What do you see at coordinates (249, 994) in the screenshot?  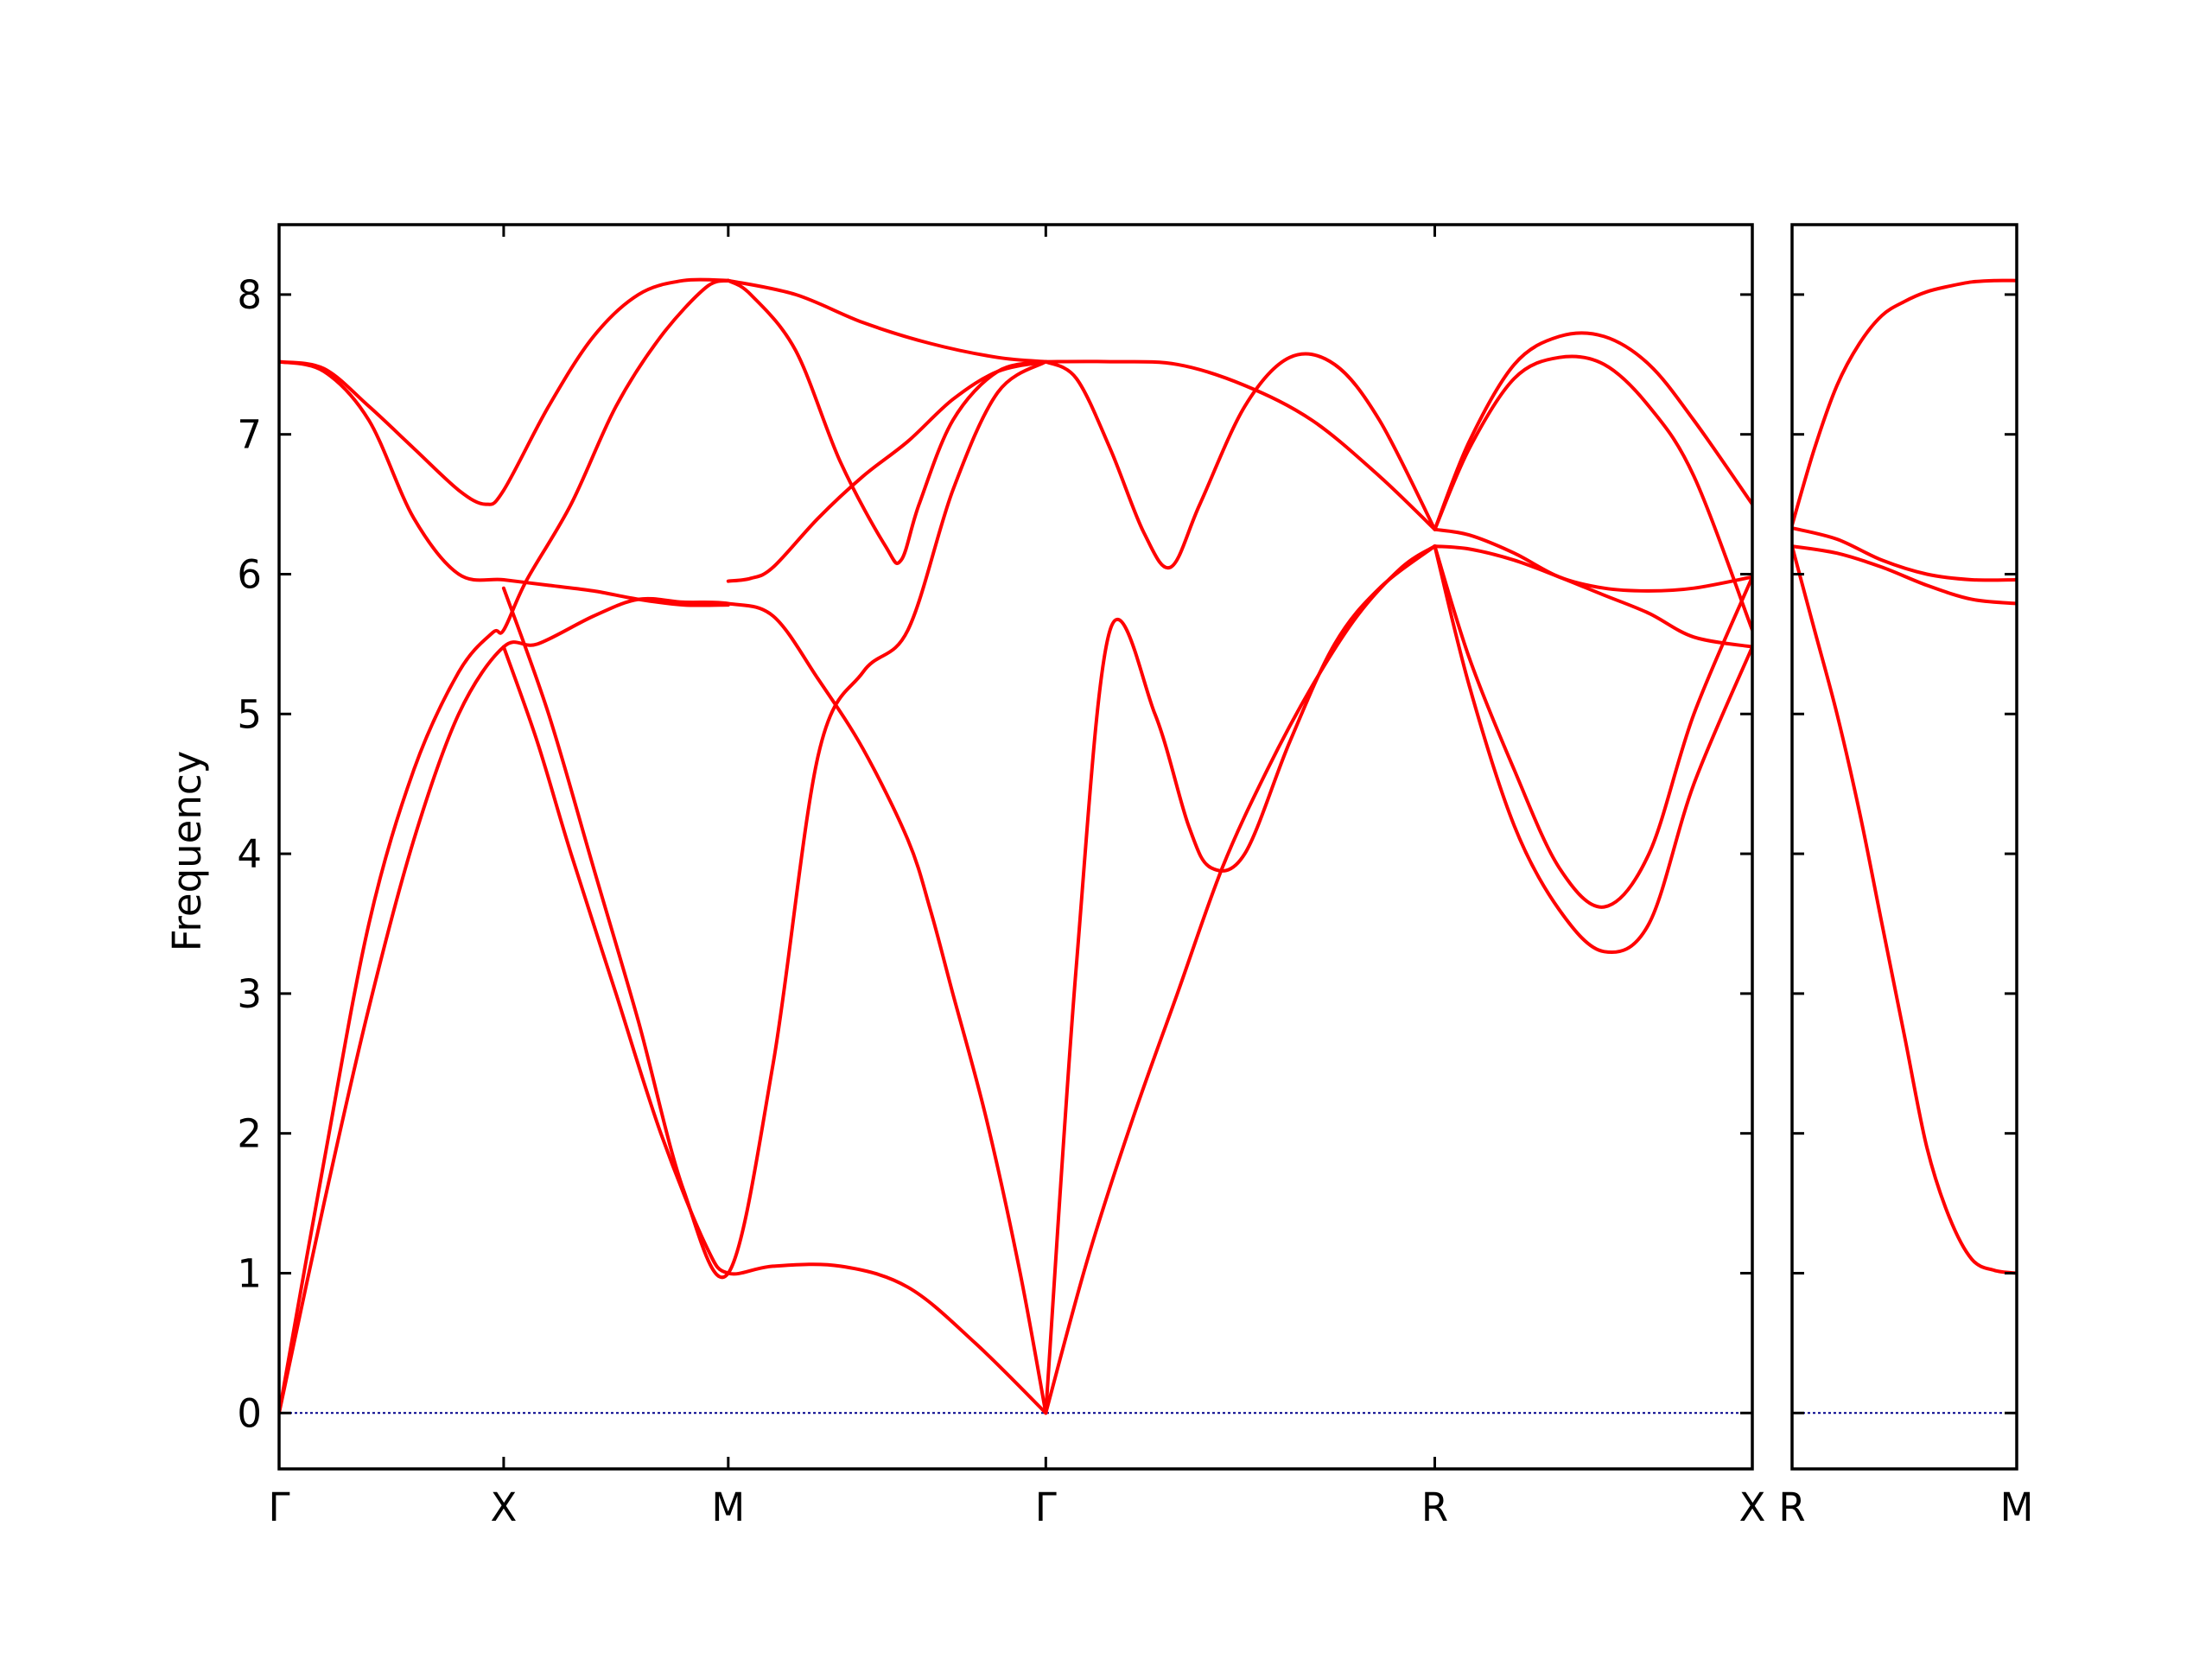 I see `y-tick-label: 3` at bounding box center [249, 994].